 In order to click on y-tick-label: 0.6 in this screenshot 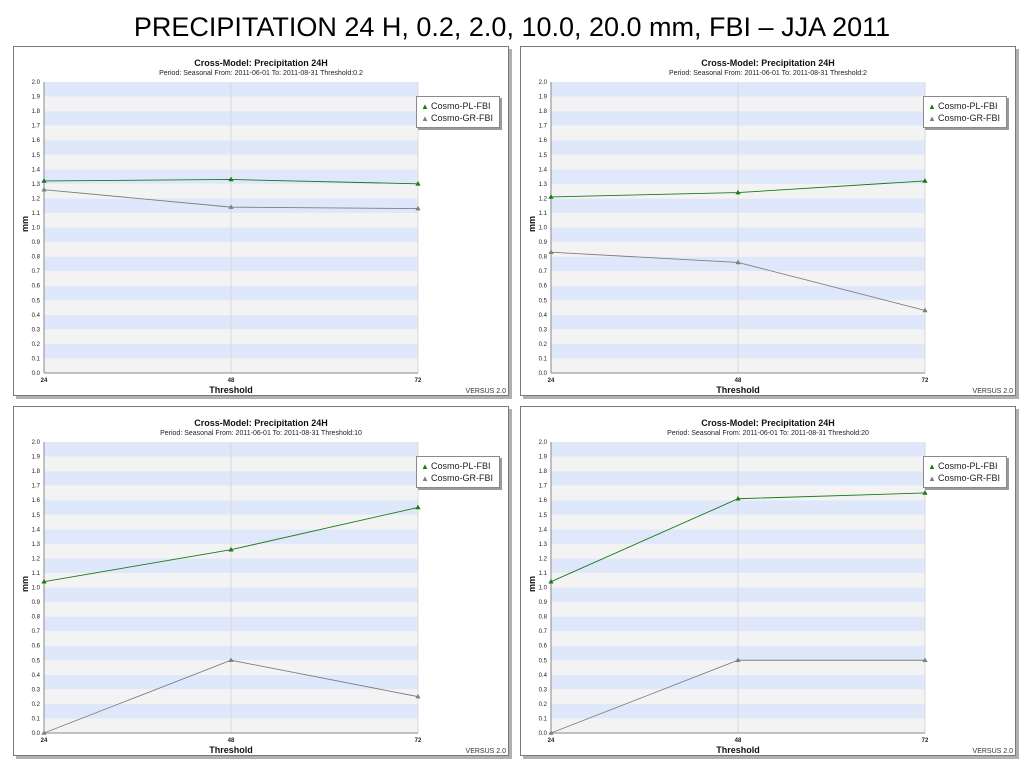, I will do `click(543, 287)`.